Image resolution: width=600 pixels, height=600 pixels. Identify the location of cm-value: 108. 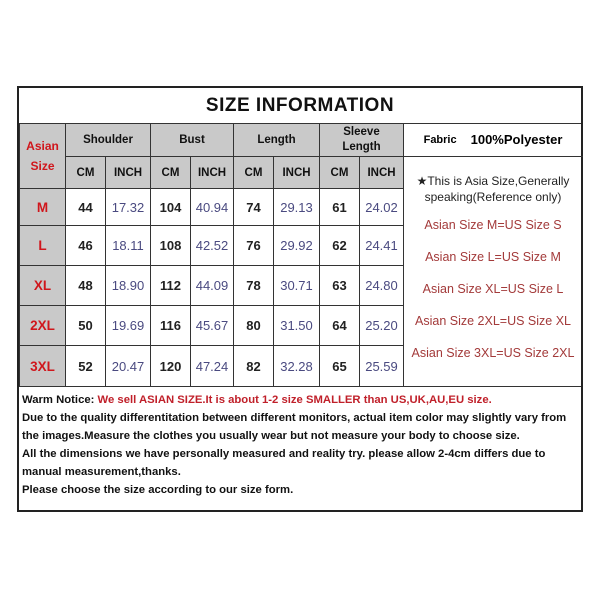
(170, 245).